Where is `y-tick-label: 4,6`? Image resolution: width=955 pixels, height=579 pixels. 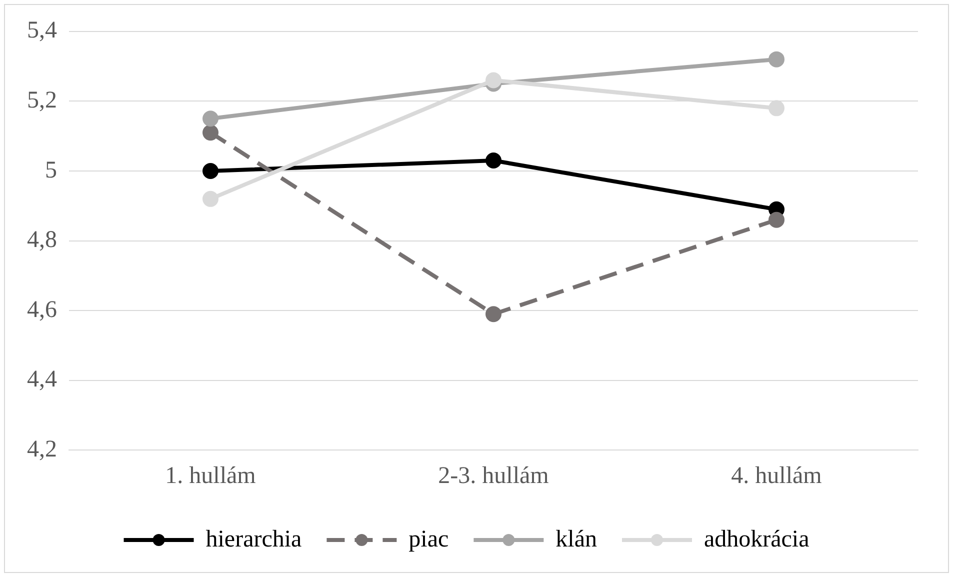 y-tick-label: 4,6 is located at coordinates (42, 309).